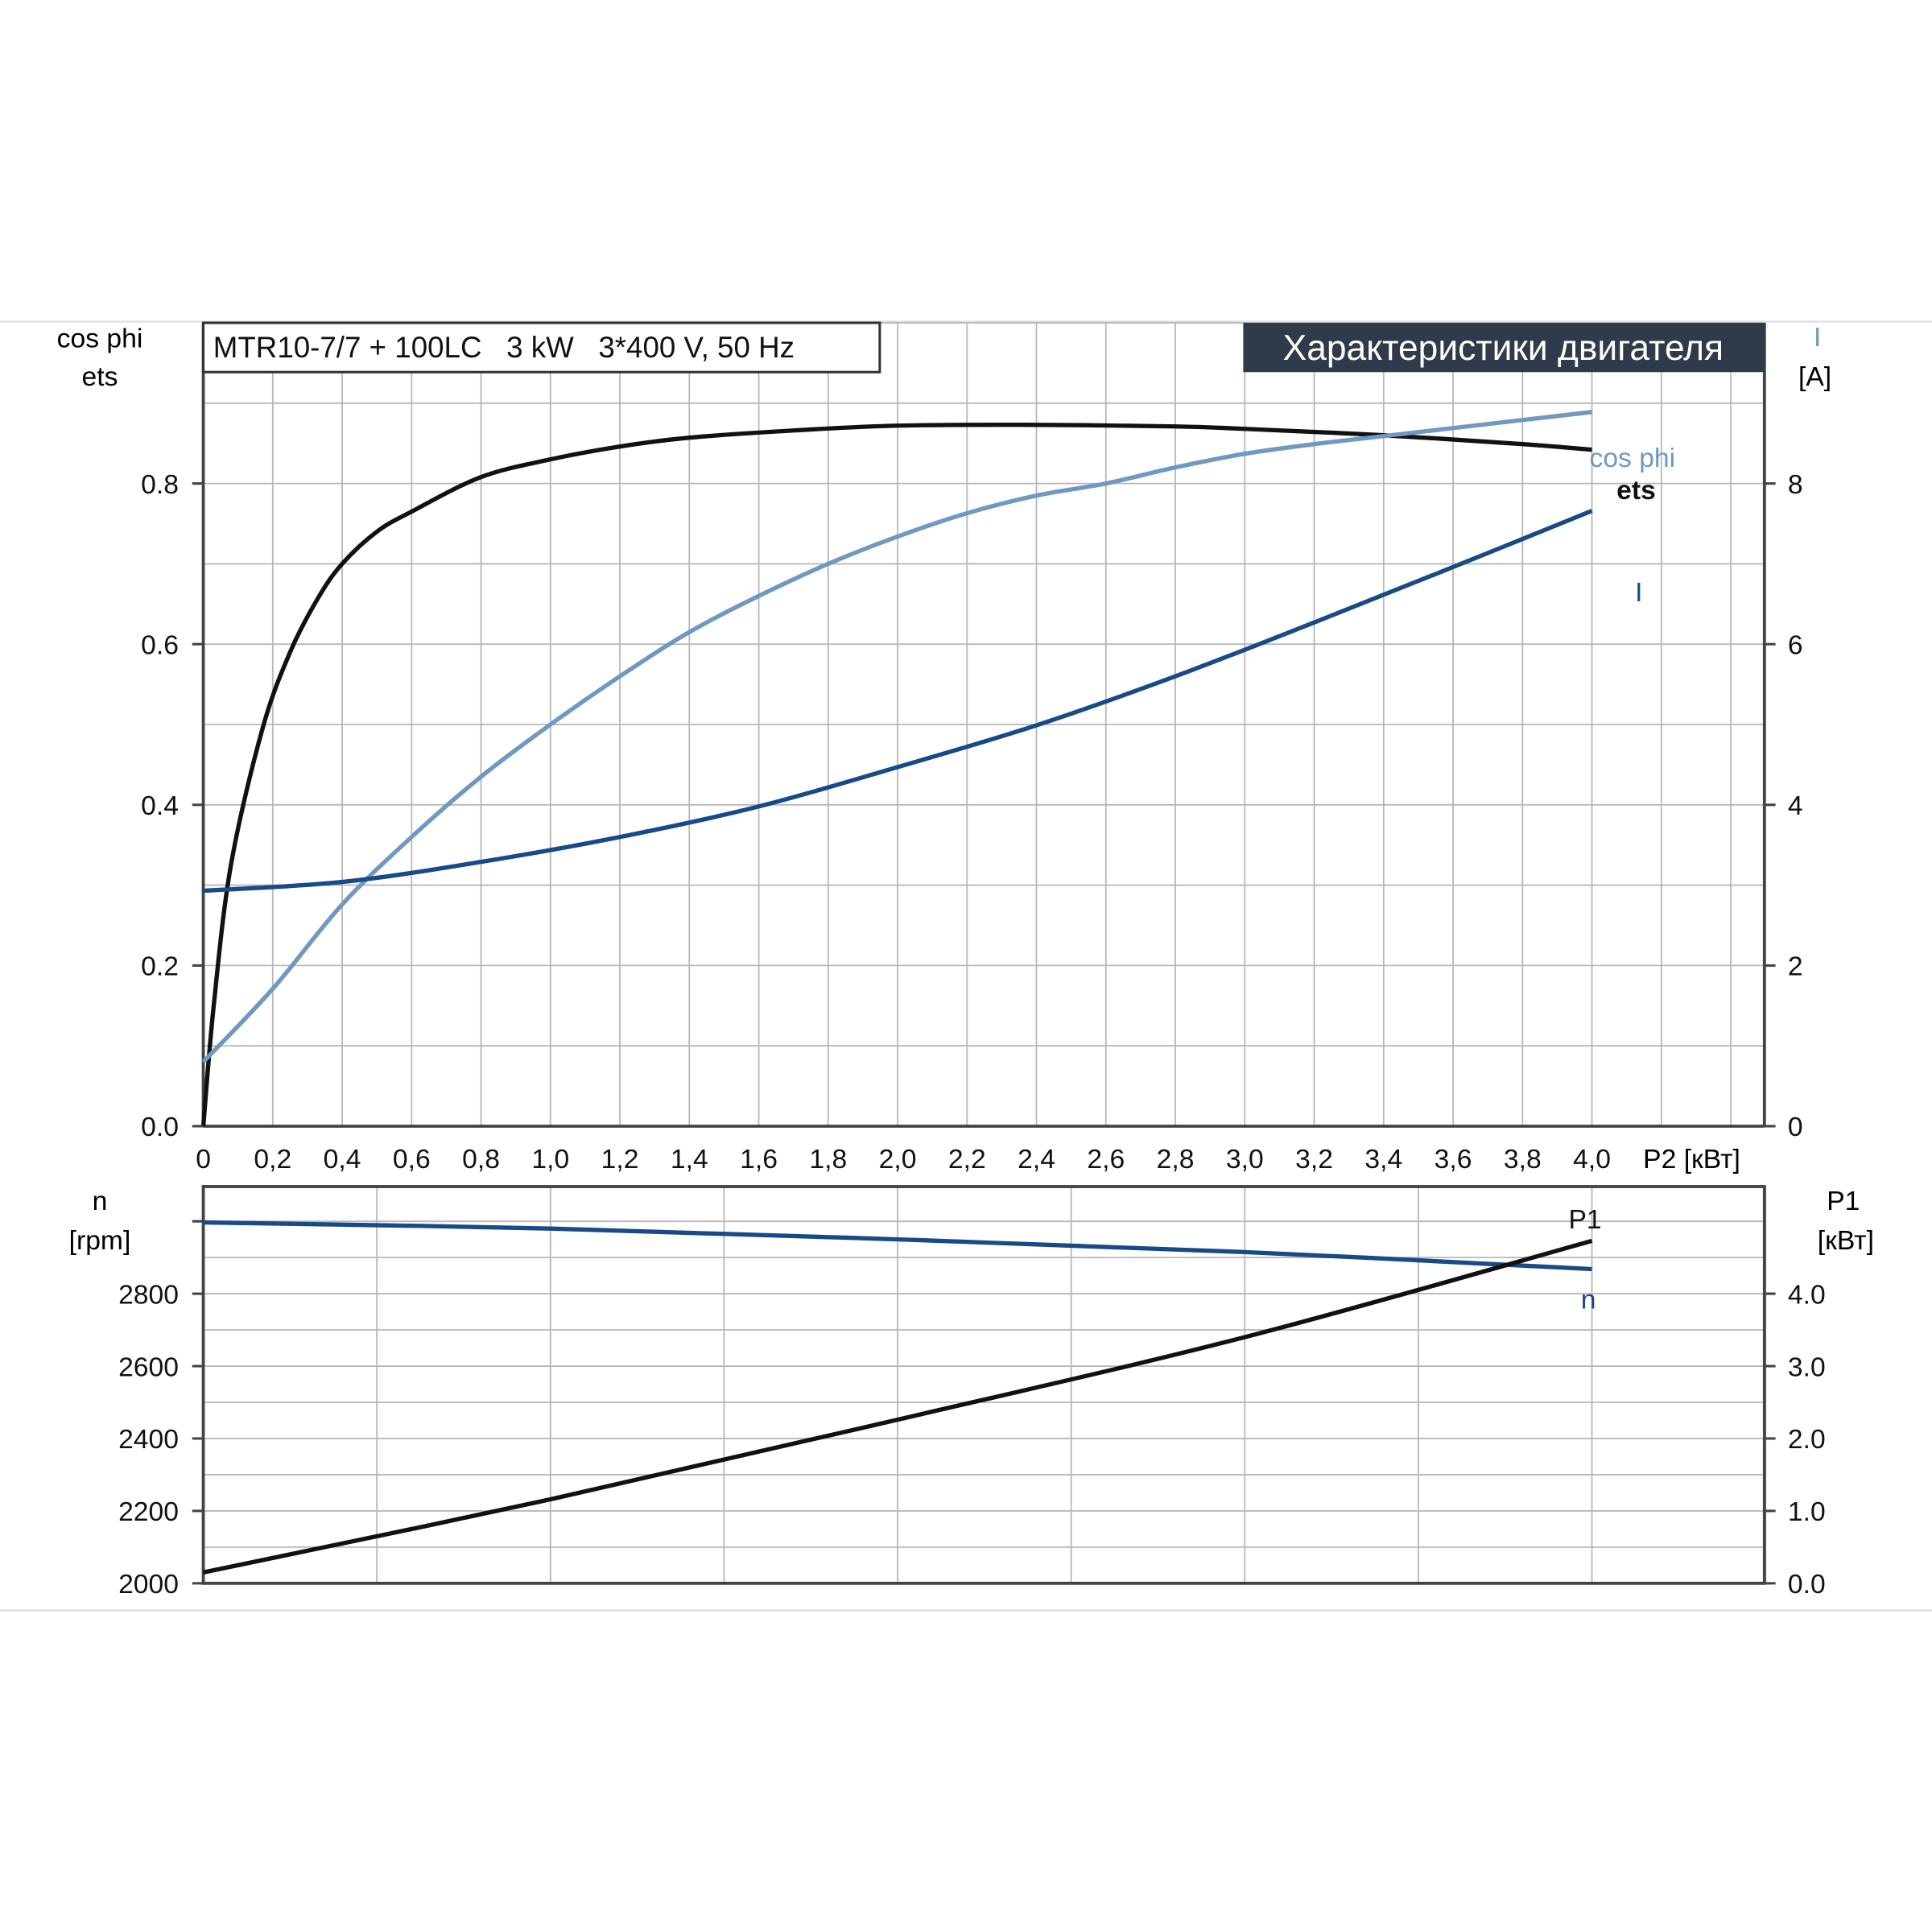 This screenshot has height=1932, width=1932. What do you see at coordinates (1106, 1159) in the screenshot?
I see `x-tick-label: 2,6` at bounding box center [1106, 1159].